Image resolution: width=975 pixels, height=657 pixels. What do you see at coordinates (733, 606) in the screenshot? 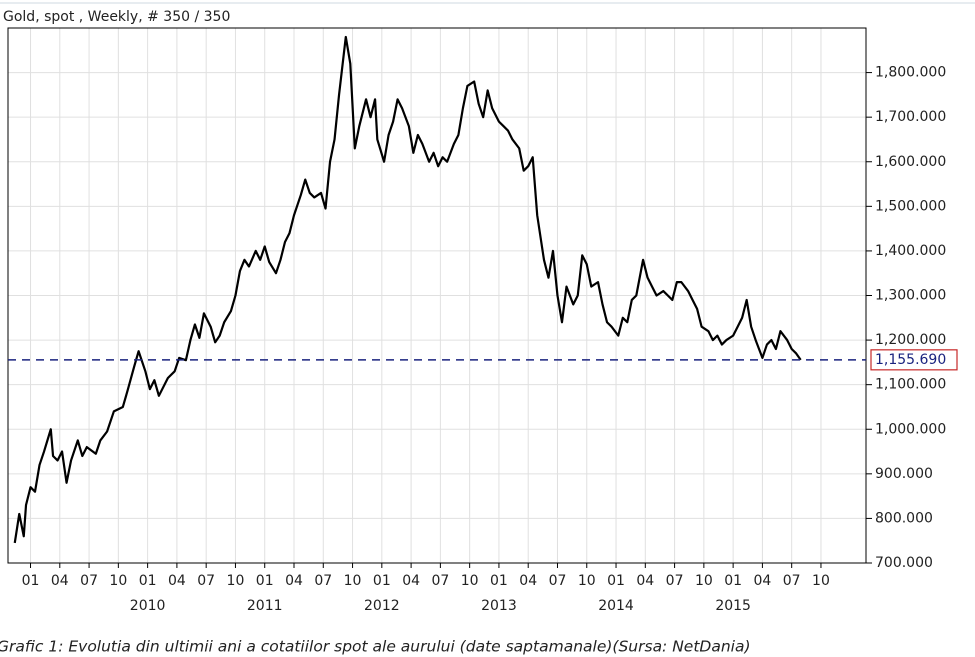
I see `year-label: 2015` at bounding box center [733, 606].